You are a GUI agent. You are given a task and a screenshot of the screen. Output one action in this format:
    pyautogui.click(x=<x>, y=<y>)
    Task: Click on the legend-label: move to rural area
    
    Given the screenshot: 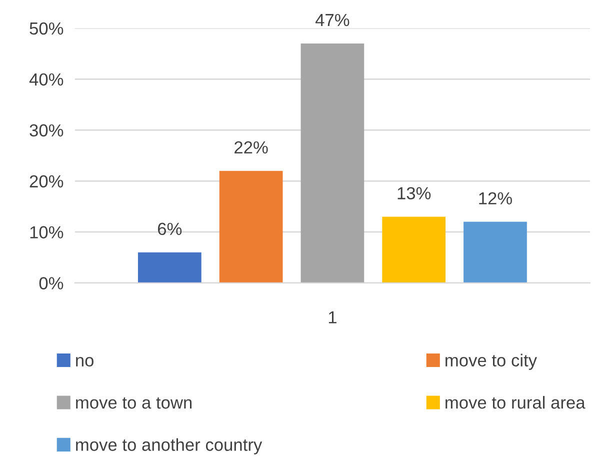 What is the action you would take?
    pyautogui.click(x=516, y=402)
    